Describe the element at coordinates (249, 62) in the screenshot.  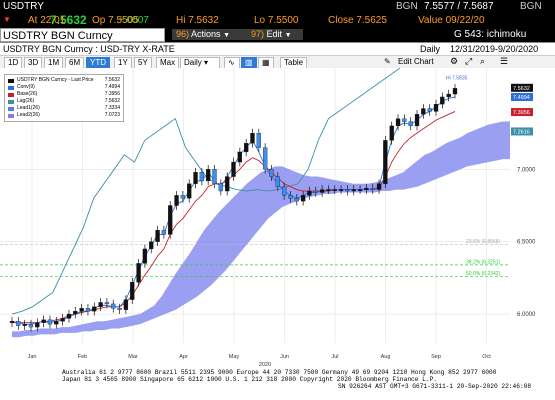
I see `candle-chart-icon: ▥` at that location.